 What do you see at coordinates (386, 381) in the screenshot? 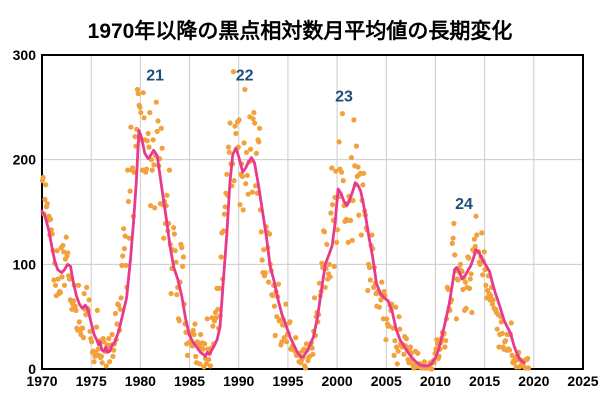
I see `x-tick-label-2005: 2005` at bounding box center [386, 381].